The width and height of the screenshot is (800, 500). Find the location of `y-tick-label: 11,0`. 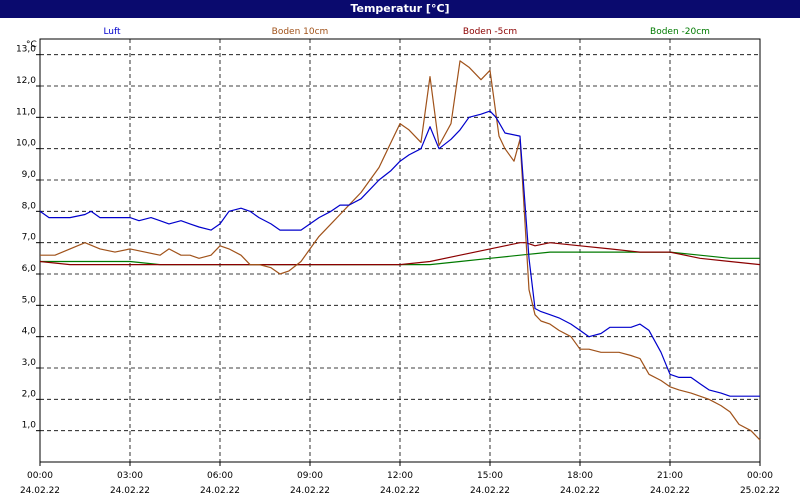

y-tick-label: 11,0 is located at coordinates (26, 112).